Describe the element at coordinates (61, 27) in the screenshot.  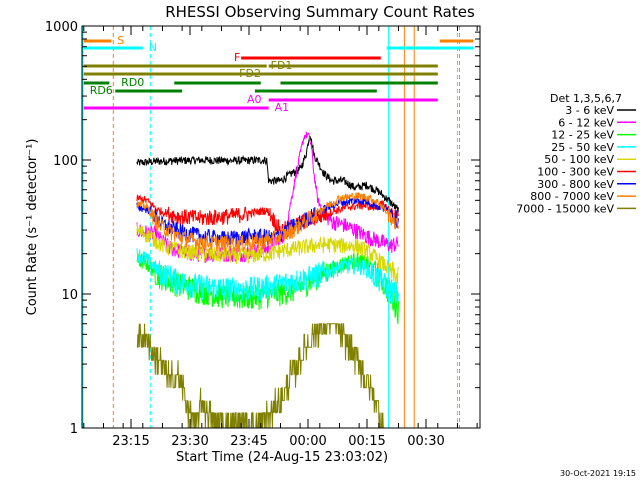
I see `y-tick-label: 1000` at that location.